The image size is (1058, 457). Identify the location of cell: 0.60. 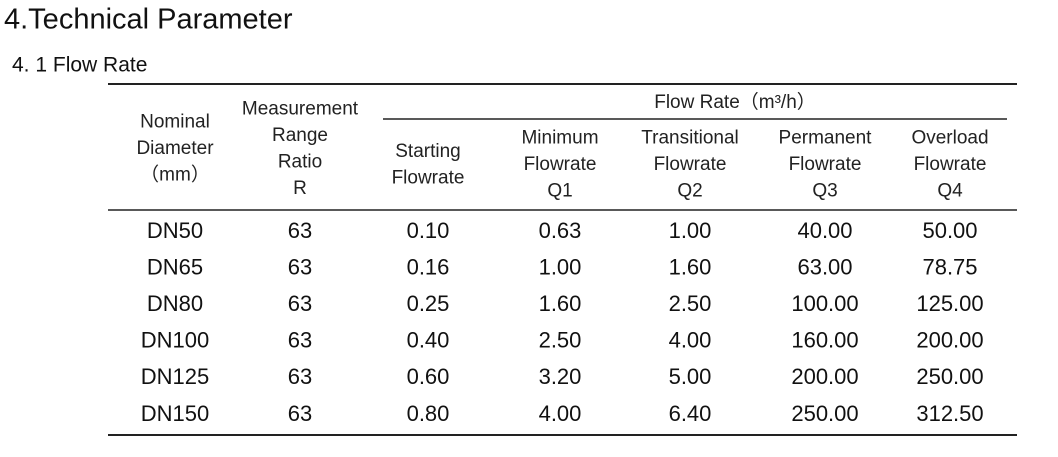
(428, 376).